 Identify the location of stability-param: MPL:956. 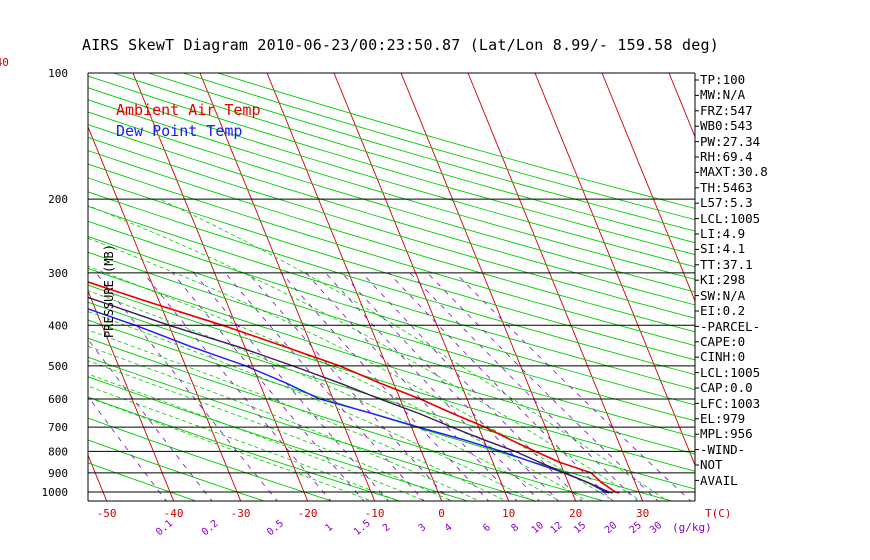
(726, 434).